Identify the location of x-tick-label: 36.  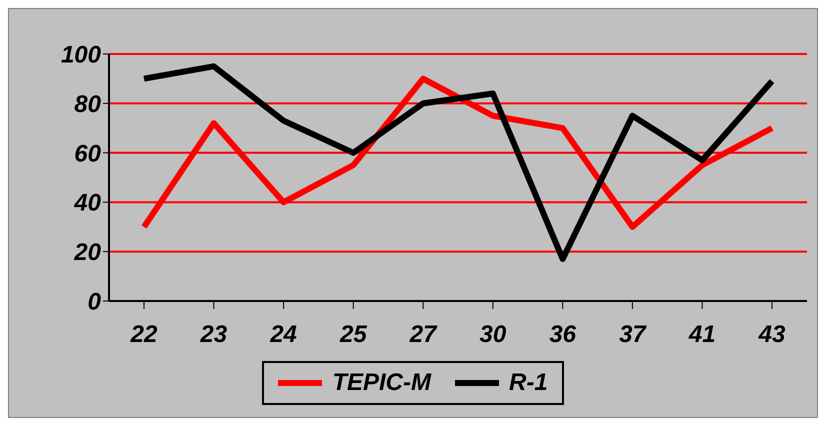
(563, 334).